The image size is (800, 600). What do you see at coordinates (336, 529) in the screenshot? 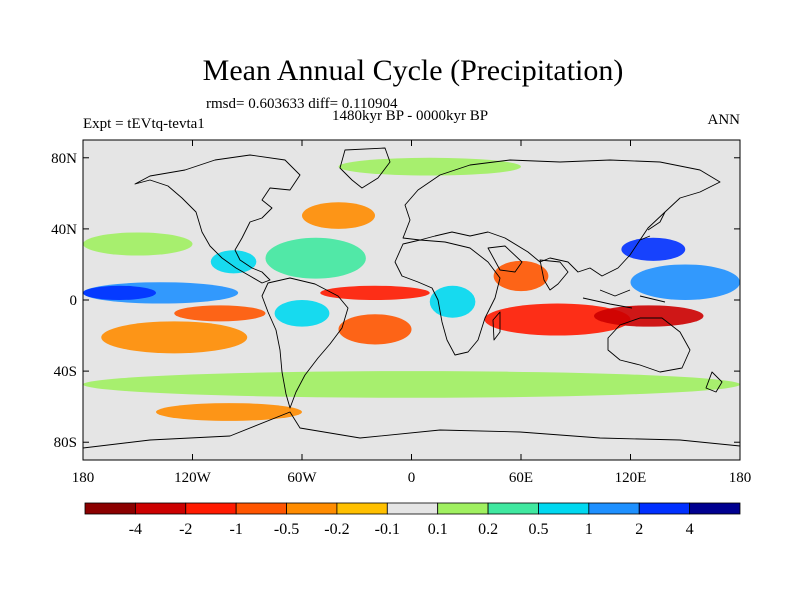
I see `colorbar-label: -0.2` at bounding box center [336, 529].